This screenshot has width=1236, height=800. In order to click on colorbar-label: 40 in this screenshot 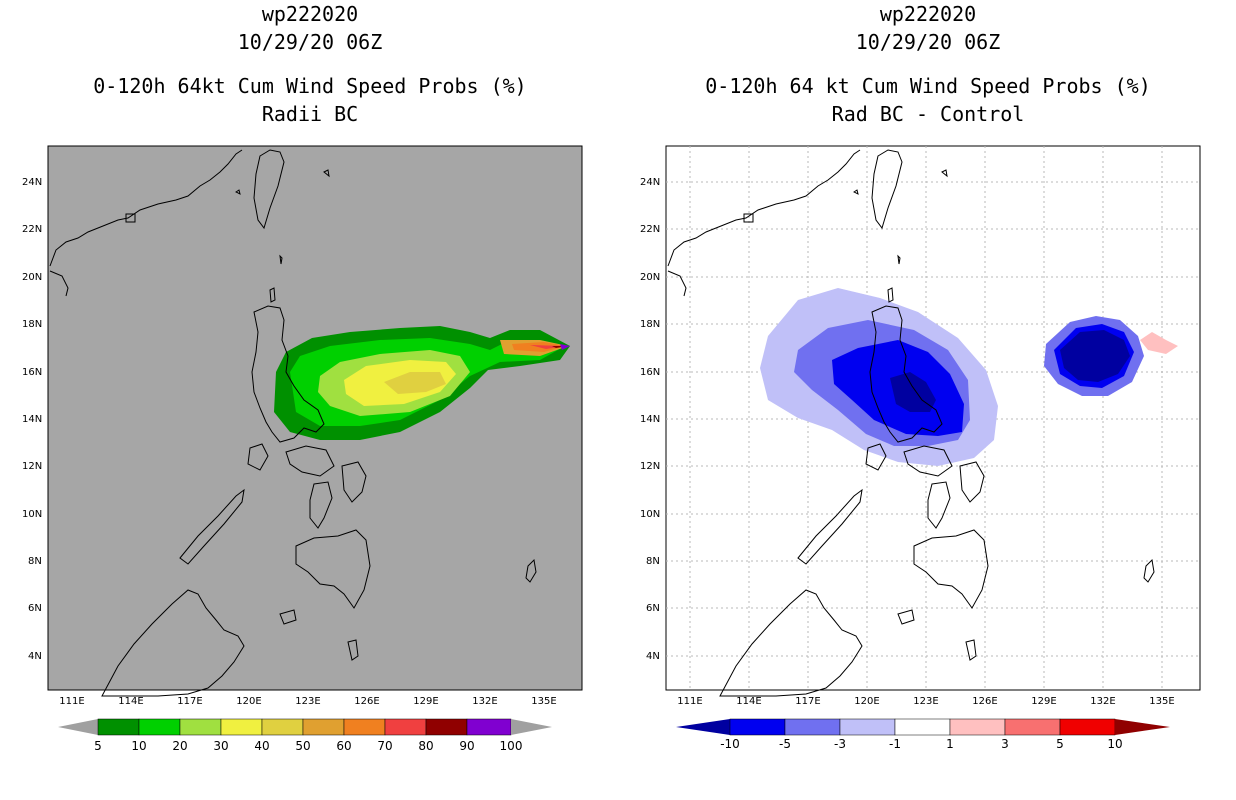, I will do `click(261, 746)`.